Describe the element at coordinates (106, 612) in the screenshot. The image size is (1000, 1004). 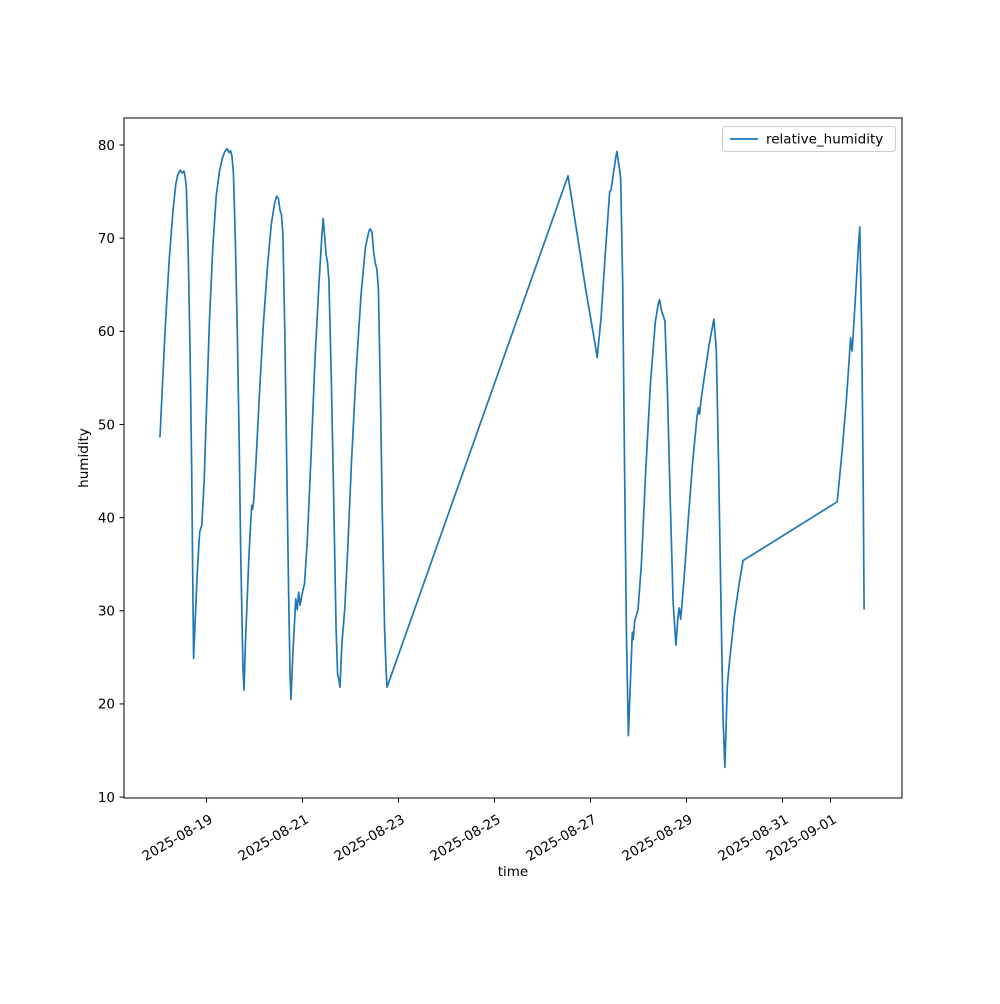
I see `y-tick-label: 30` at that location.